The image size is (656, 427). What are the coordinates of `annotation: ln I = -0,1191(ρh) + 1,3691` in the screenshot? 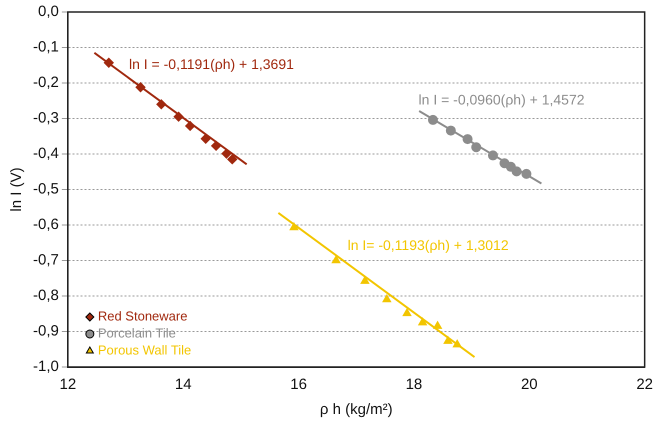 It's located at (211, 64).